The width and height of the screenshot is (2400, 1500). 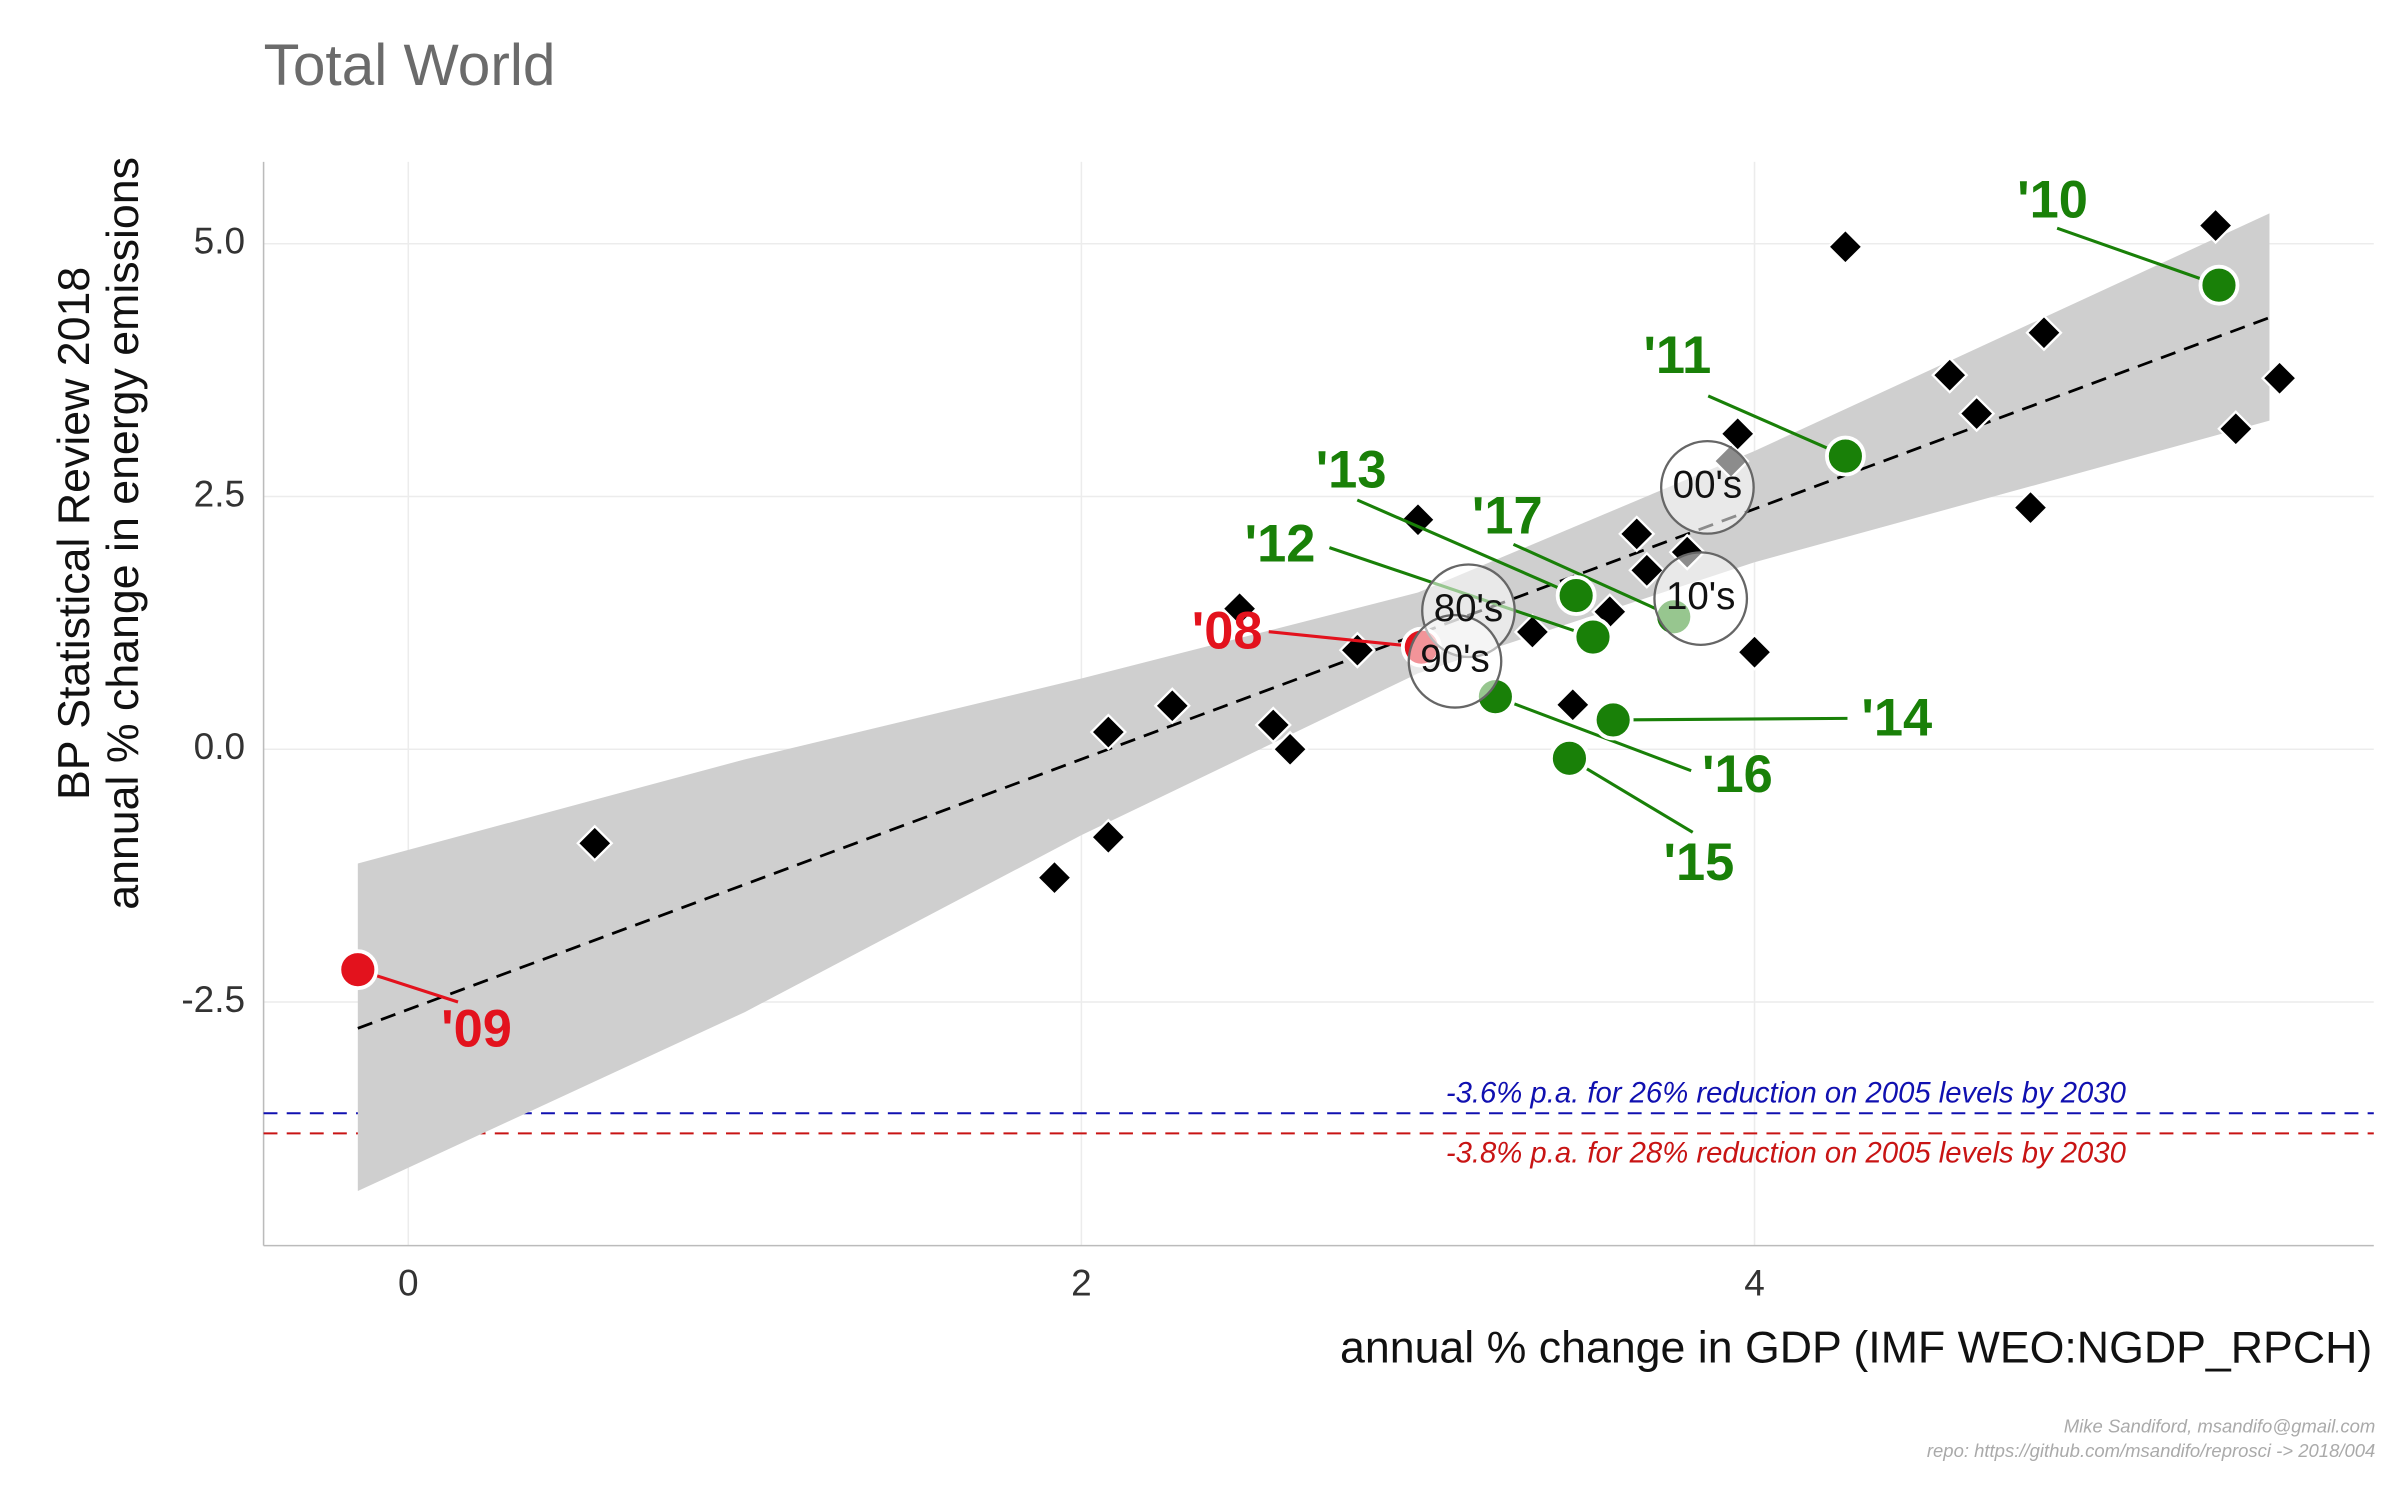 I want to click on y-tick-label: -2.5, so click(x=213, y=999).